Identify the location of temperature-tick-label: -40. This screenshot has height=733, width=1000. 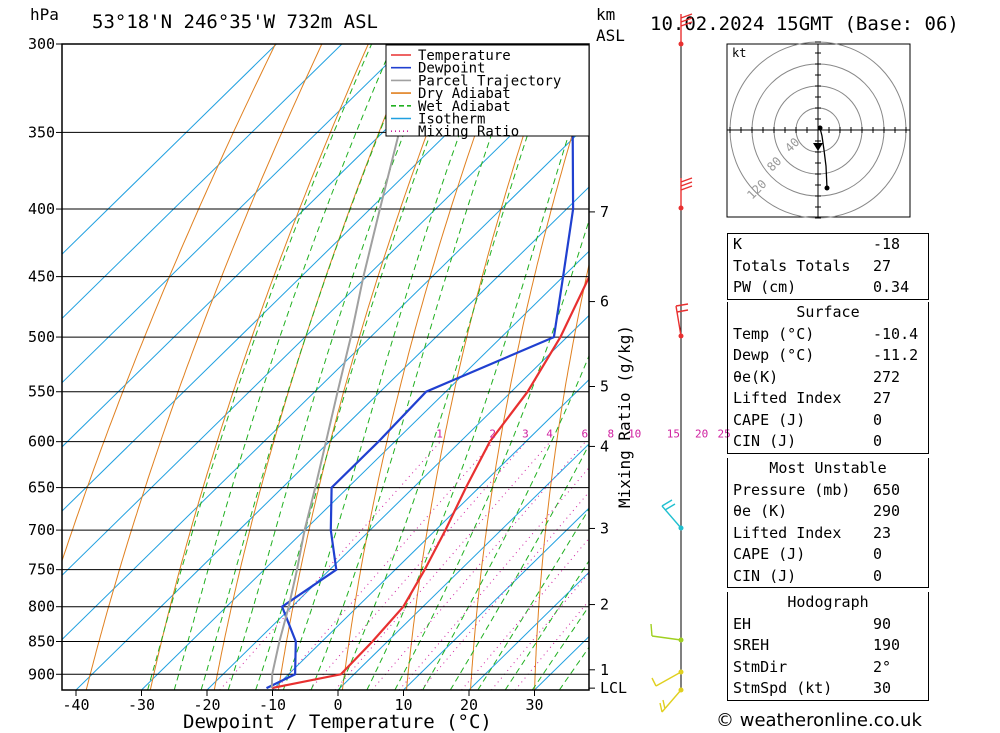
(75, 705).